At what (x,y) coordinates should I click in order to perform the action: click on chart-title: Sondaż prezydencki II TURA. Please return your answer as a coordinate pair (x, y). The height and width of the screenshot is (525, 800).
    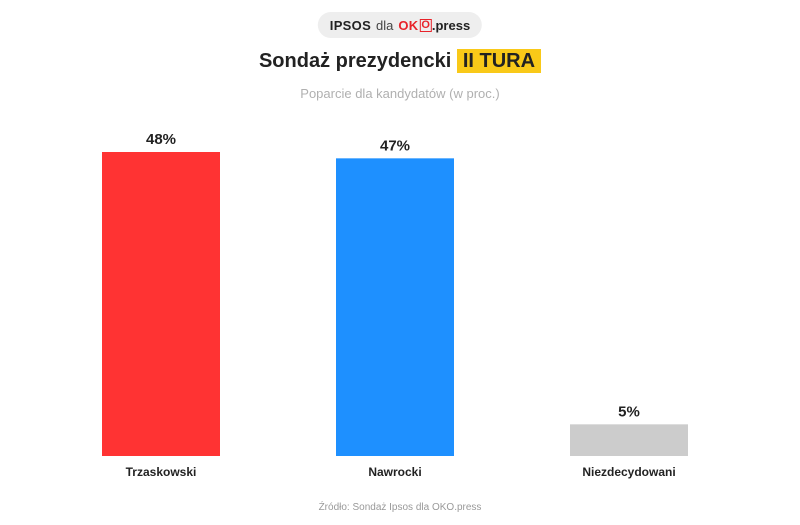
    Looking at the image, I should click on (400, 61).